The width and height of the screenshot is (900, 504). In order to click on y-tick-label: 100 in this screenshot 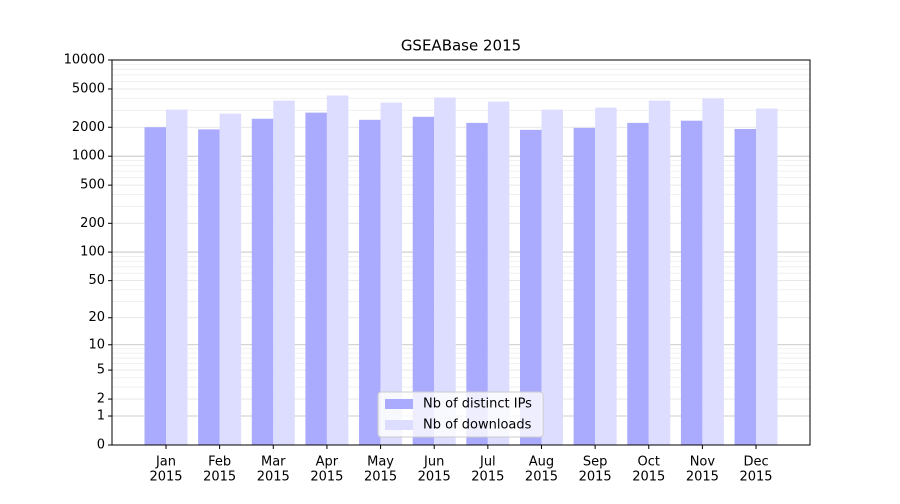, I will do `click(92, 252)`.